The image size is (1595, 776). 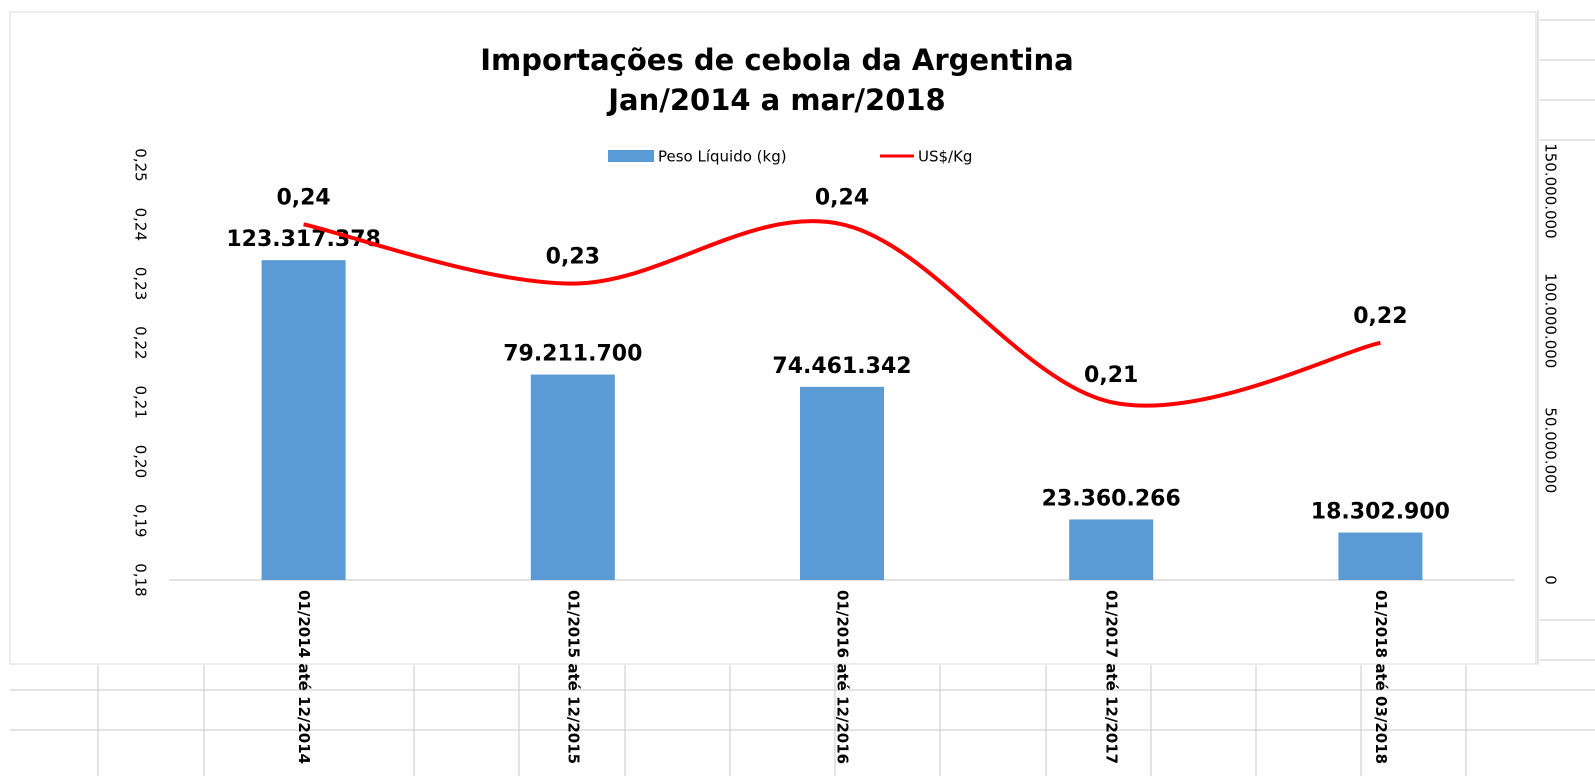 What do you see at coordinates (722, 157) in the screenshot?
I see `legend-label: Peso Líquido (kg)` at bounding box center [722, 157].